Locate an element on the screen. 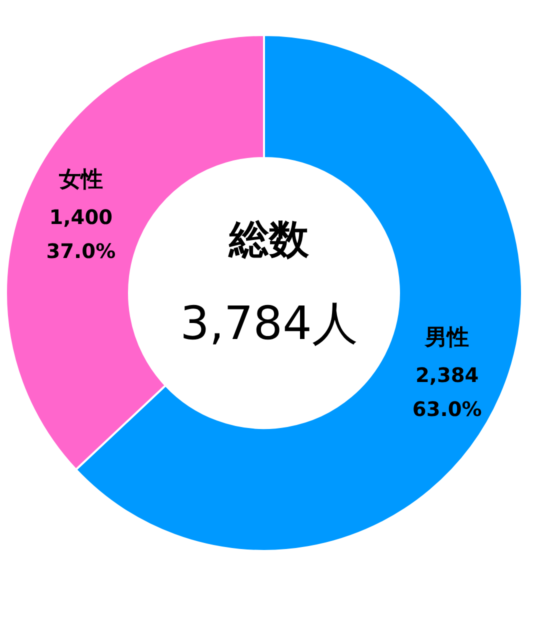 The image size is (538, 640). data-label: 2,384 63.0% is located at coordinates (447, 392).